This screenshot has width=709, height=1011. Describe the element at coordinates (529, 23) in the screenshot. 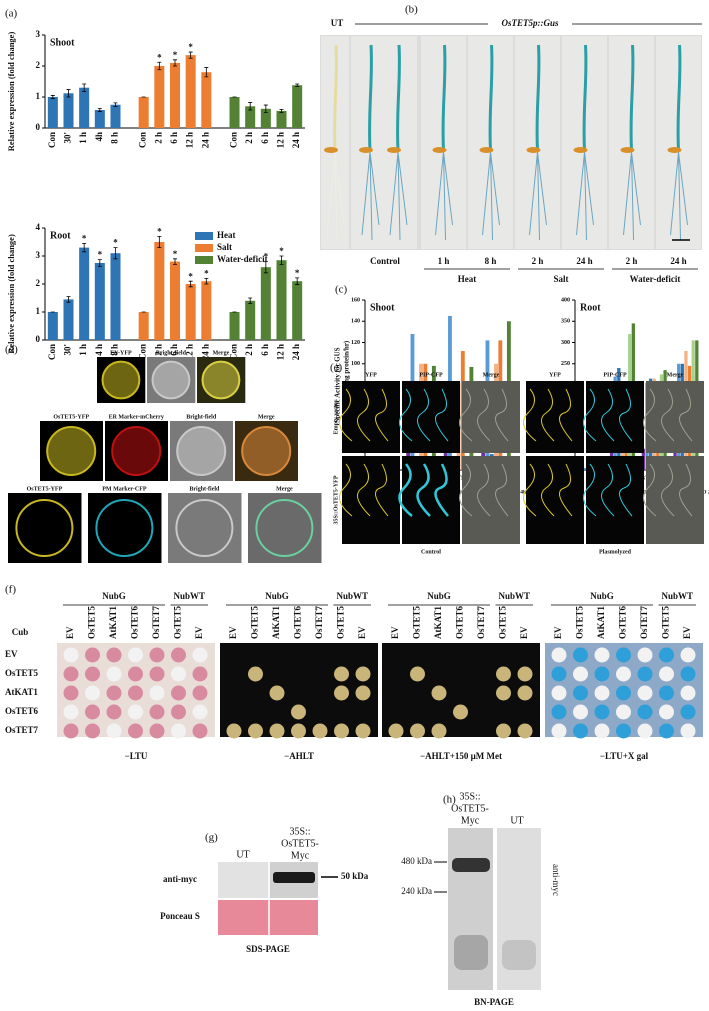

I see `construct-label: OsTET5p::Gus` at that location.